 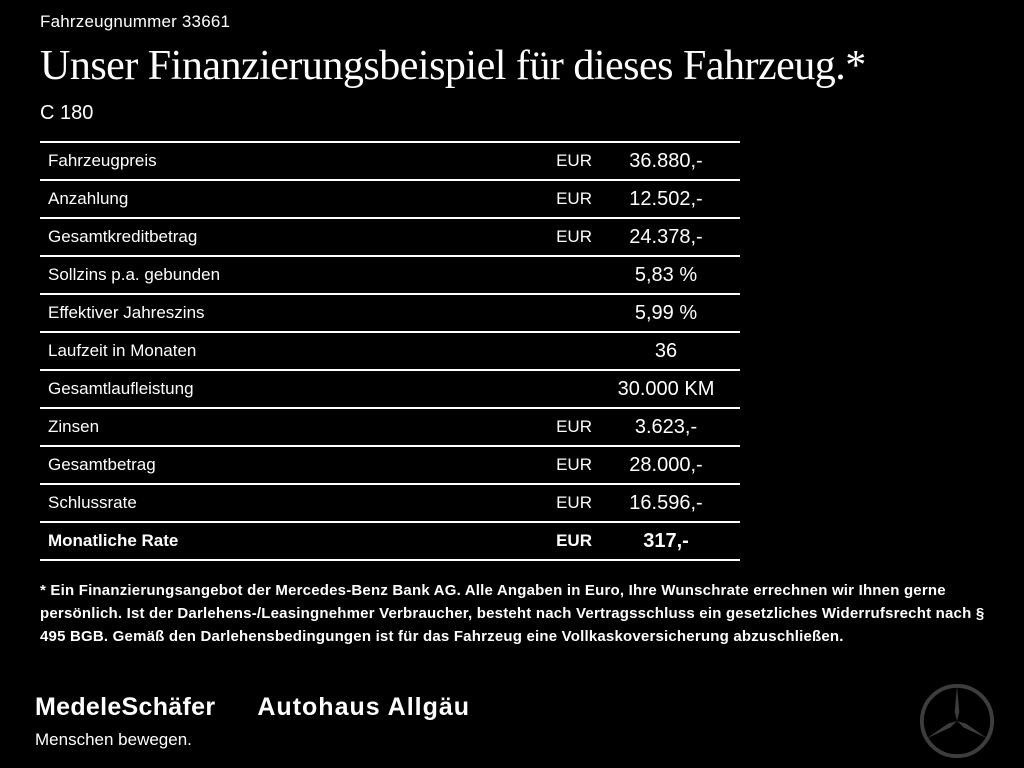 I want to click on row-label: Gesamtbetrag, so click(x=102, y=464).